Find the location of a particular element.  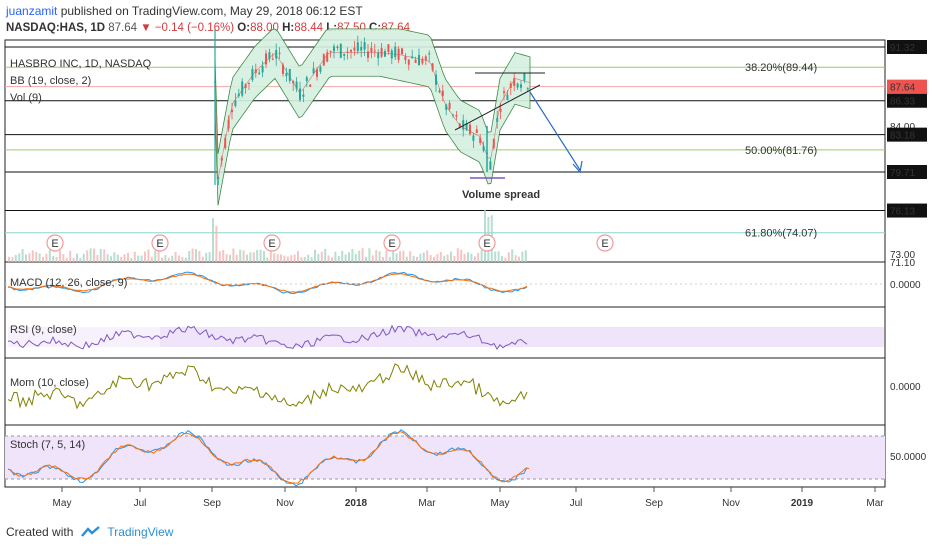

bollinger-band is located at coordinates (372, 117).